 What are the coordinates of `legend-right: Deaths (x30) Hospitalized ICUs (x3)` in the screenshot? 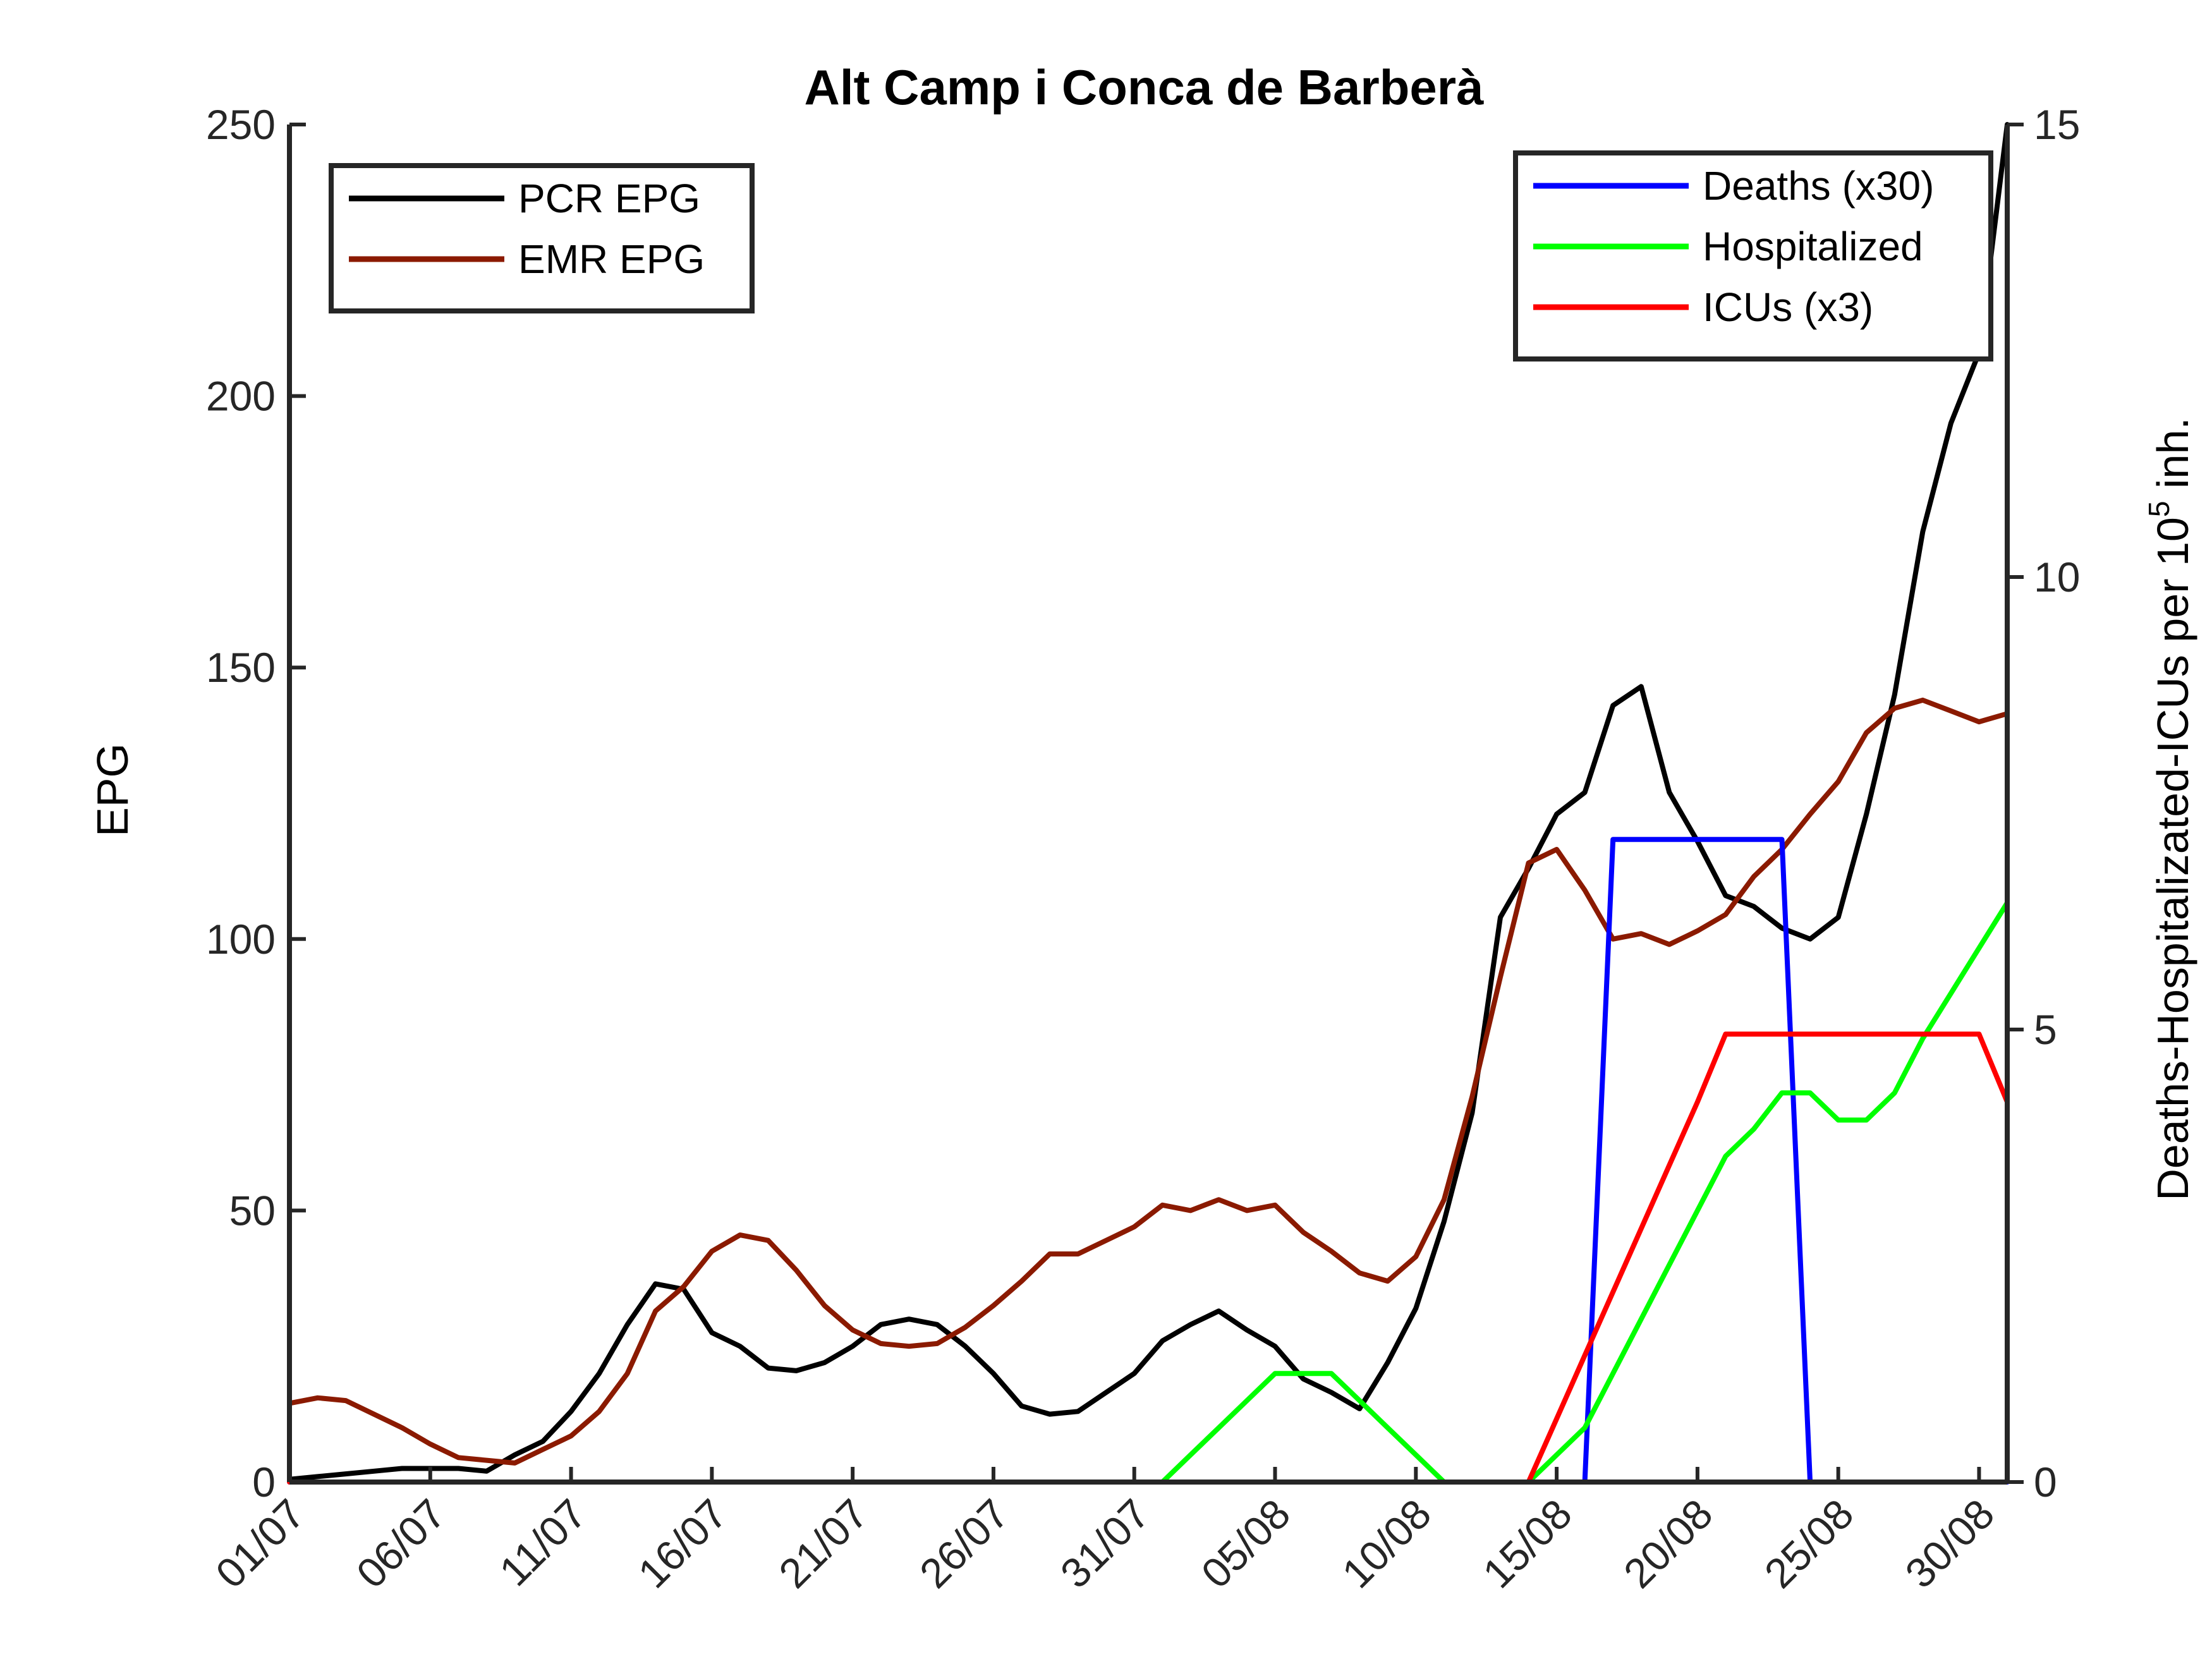 It's located at (1753, 256).